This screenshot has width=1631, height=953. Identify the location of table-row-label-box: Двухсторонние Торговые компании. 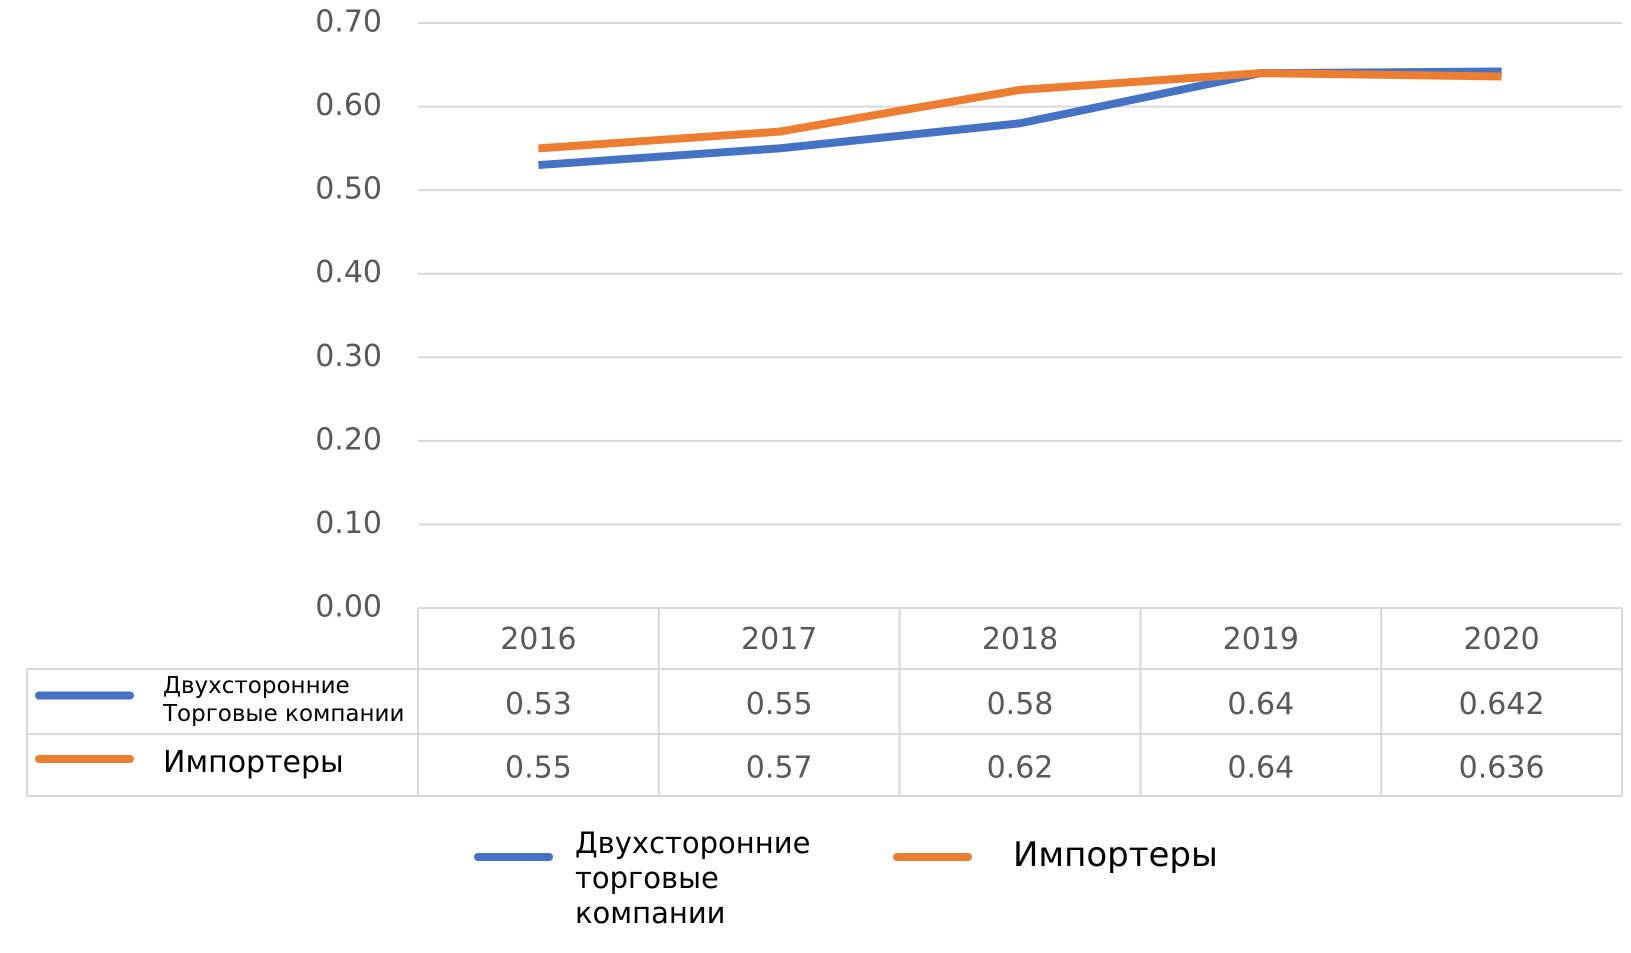
(284, 700).